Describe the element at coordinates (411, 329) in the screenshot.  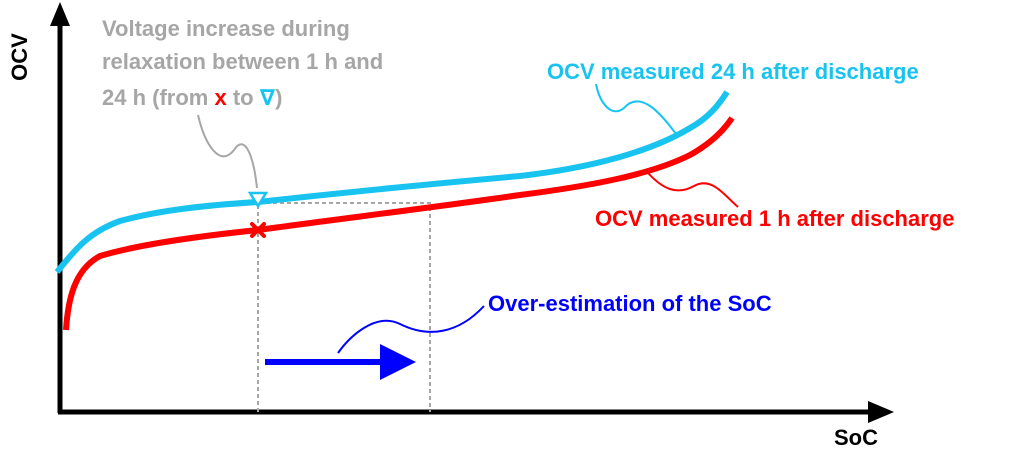
I see `overestimation-leader` at that location.